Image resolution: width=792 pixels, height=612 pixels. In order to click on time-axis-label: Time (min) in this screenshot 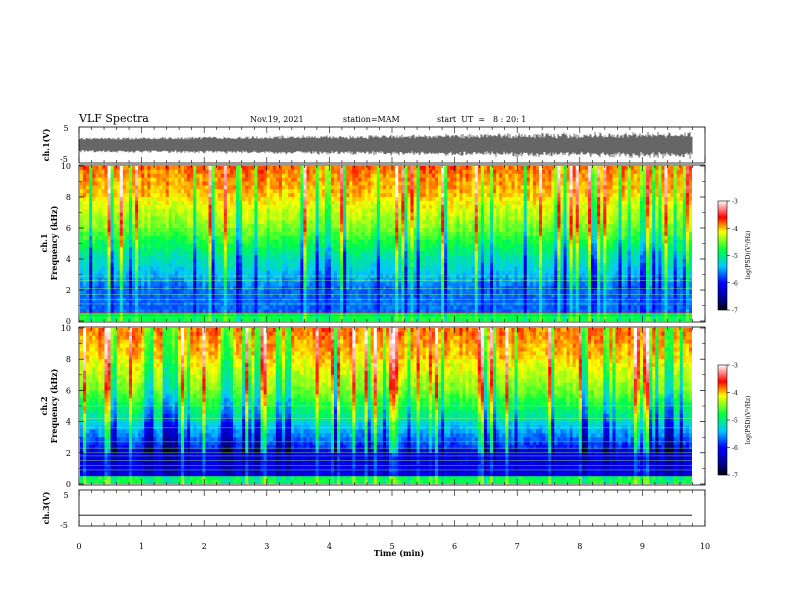, I will do `click(399, 553)`.